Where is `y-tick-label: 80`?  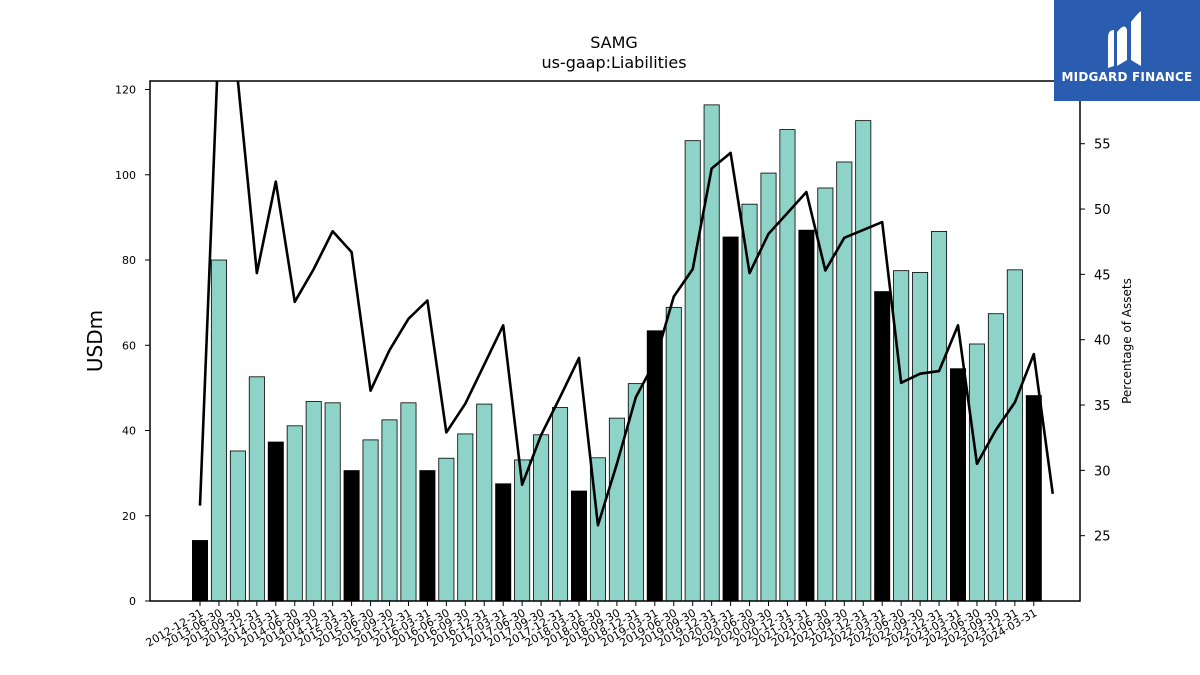
y-tick-label: 80 is located at coordinates (129, 260).